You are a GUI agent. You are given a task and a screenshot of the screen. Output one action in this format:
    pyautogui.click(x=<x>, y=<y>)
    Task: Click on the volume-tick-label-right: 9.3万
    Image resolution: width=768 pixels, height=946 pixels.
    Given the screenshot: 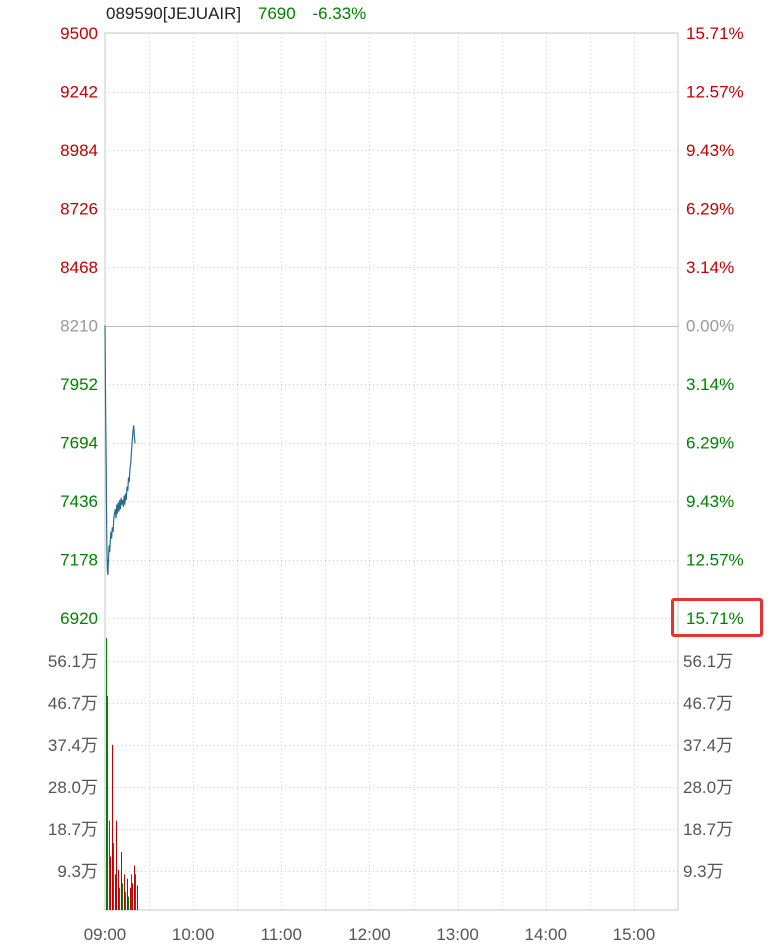 What is the action you would take?
    pyautogui.click(x=703, y=871)
    